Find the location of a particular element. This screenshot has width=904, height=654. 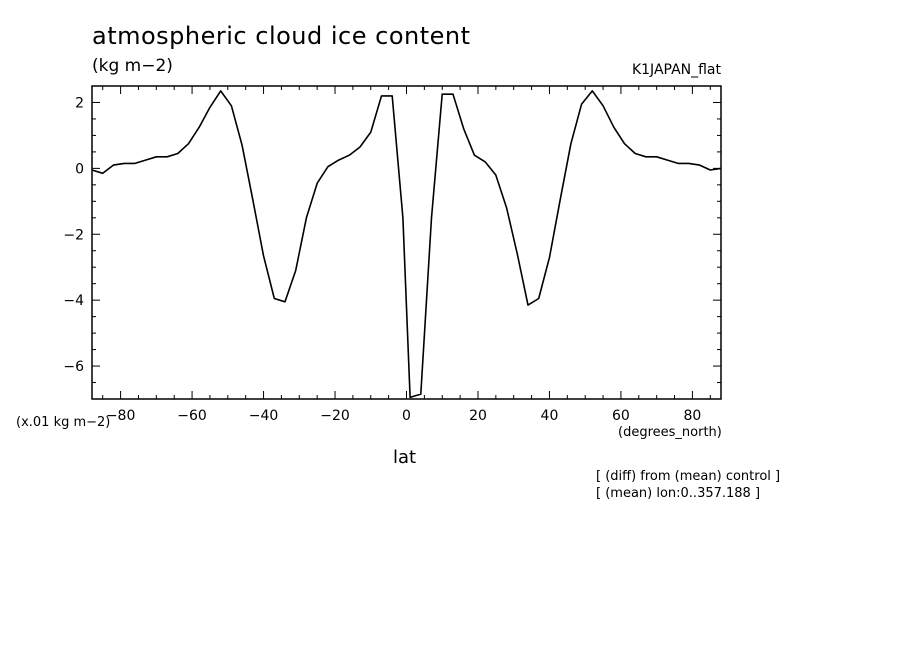

y-tick-label: 0 is located at coordinates (79, 169).